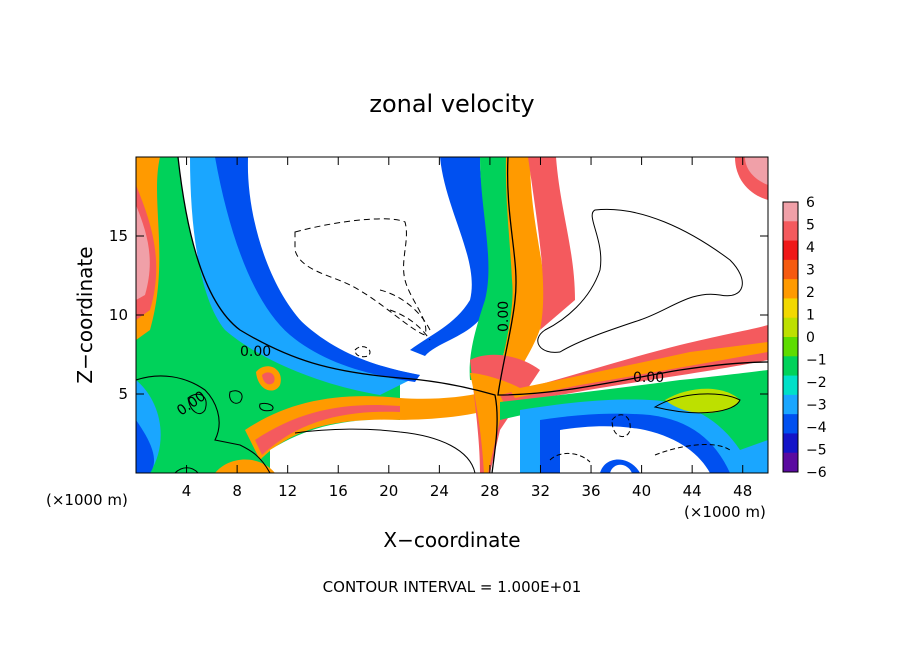 This screenshot has height=654, width=904. I want to click on x-tick-label: 48, so click(742, 491).